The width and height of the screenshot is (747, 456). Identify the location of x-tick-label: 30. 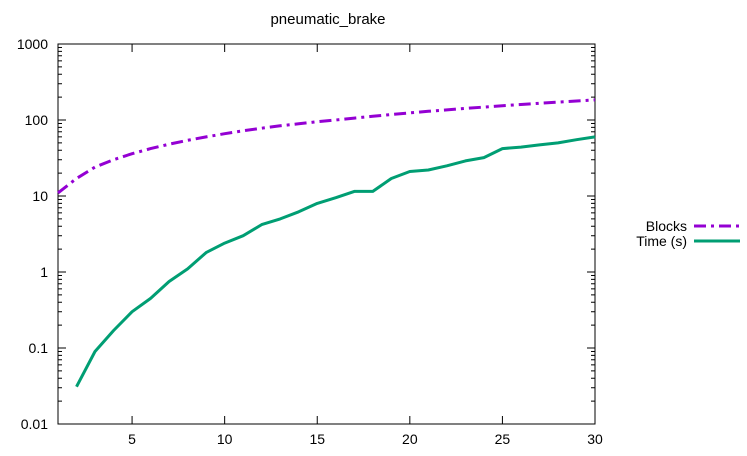
(595, 439).